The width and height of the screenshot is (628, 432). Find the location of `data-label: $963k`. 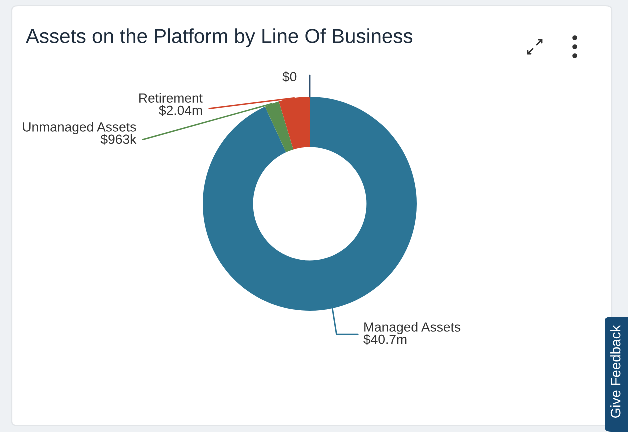

data-label: $963k is located at coordinates (118, 139).